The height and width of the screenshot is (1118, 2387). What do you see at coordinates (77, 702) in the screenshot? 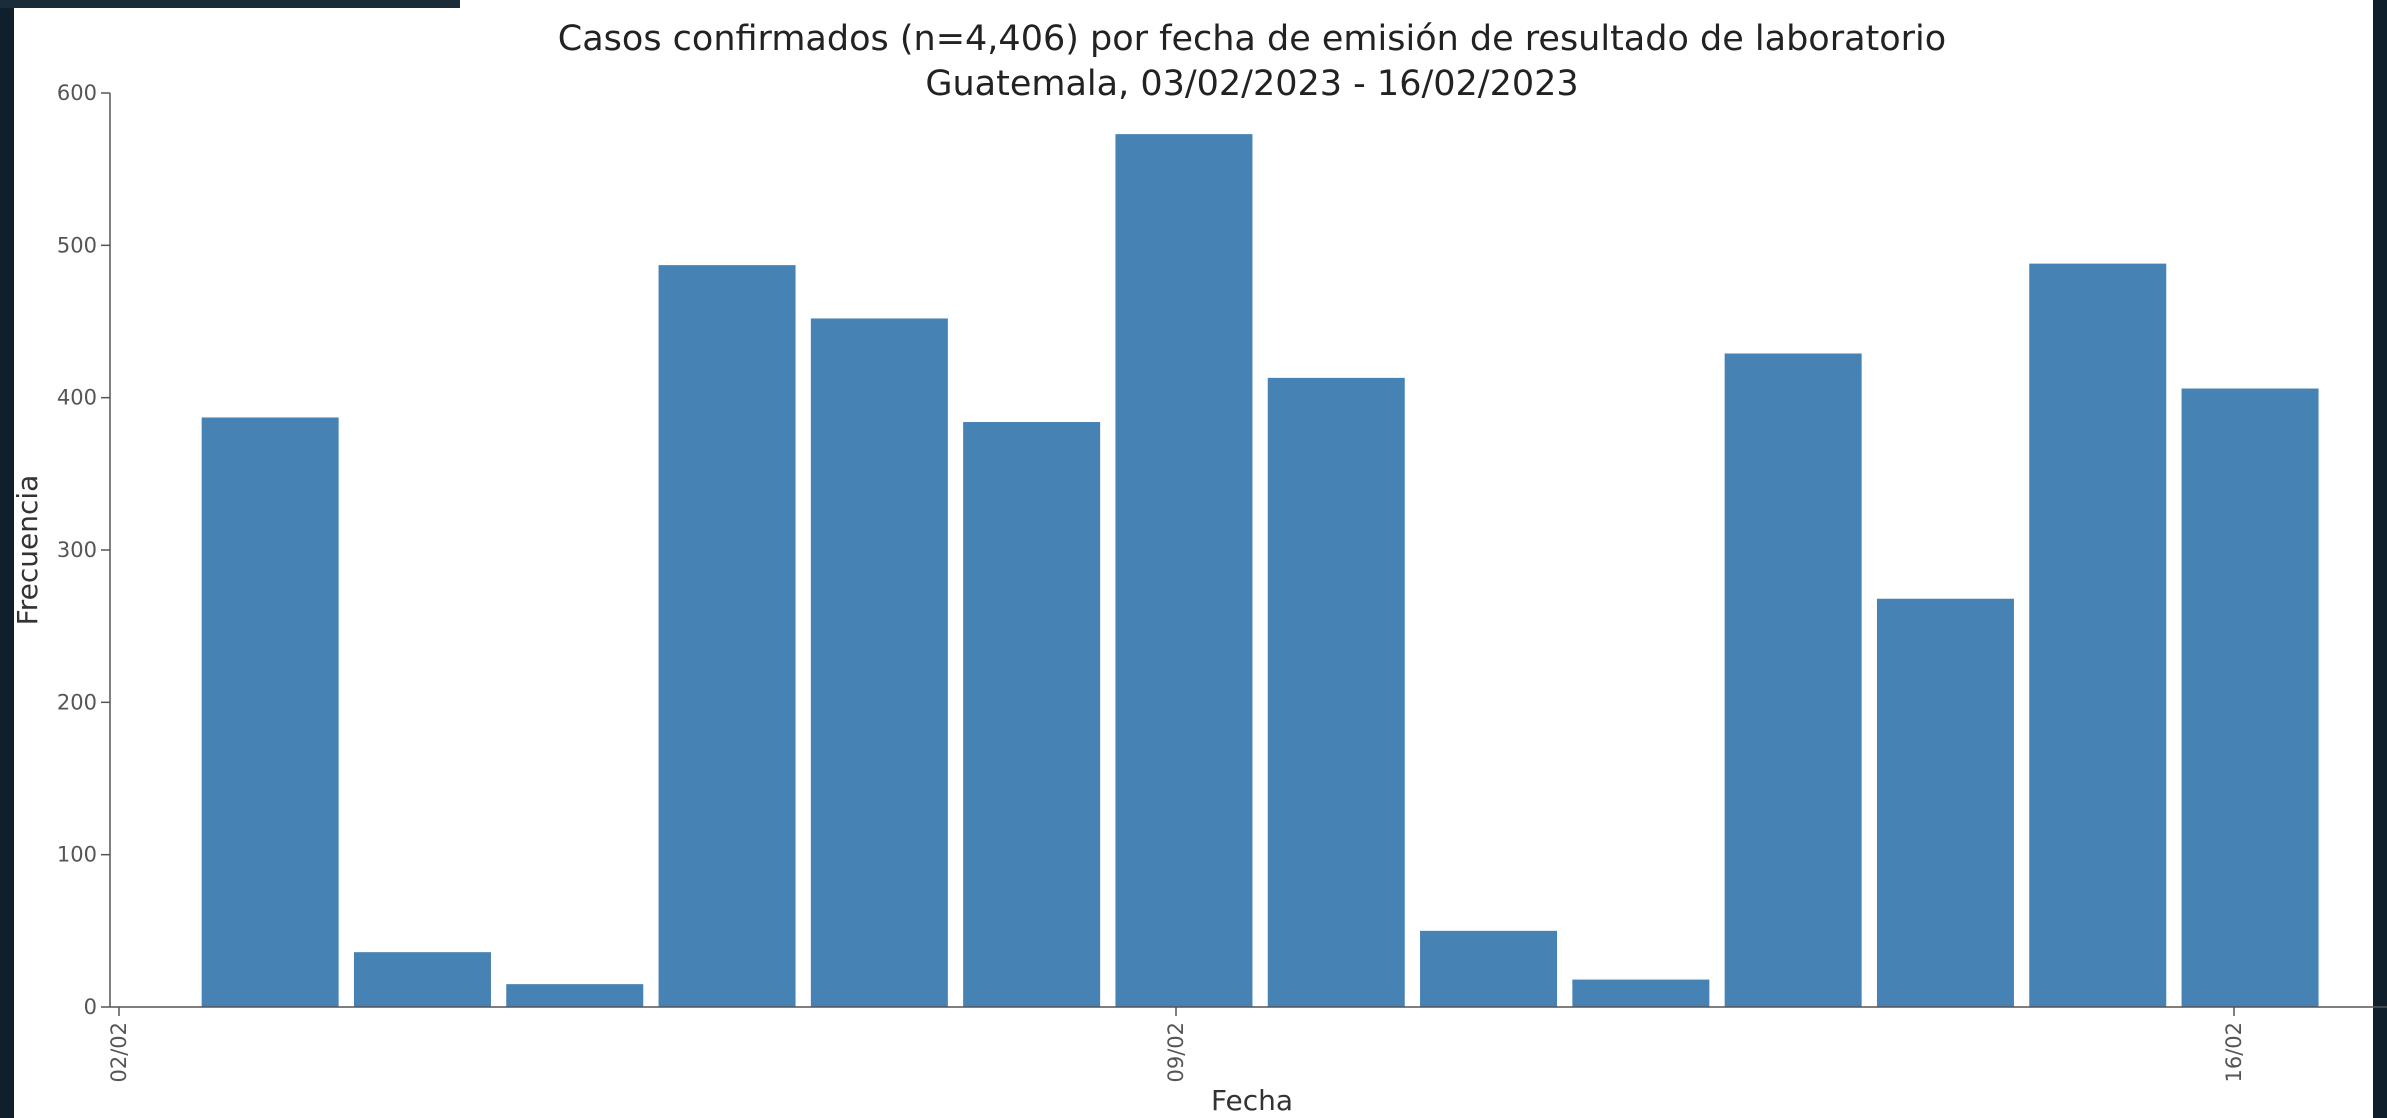
I see `y-tick-label: 200` at bounding box center [77, 702].